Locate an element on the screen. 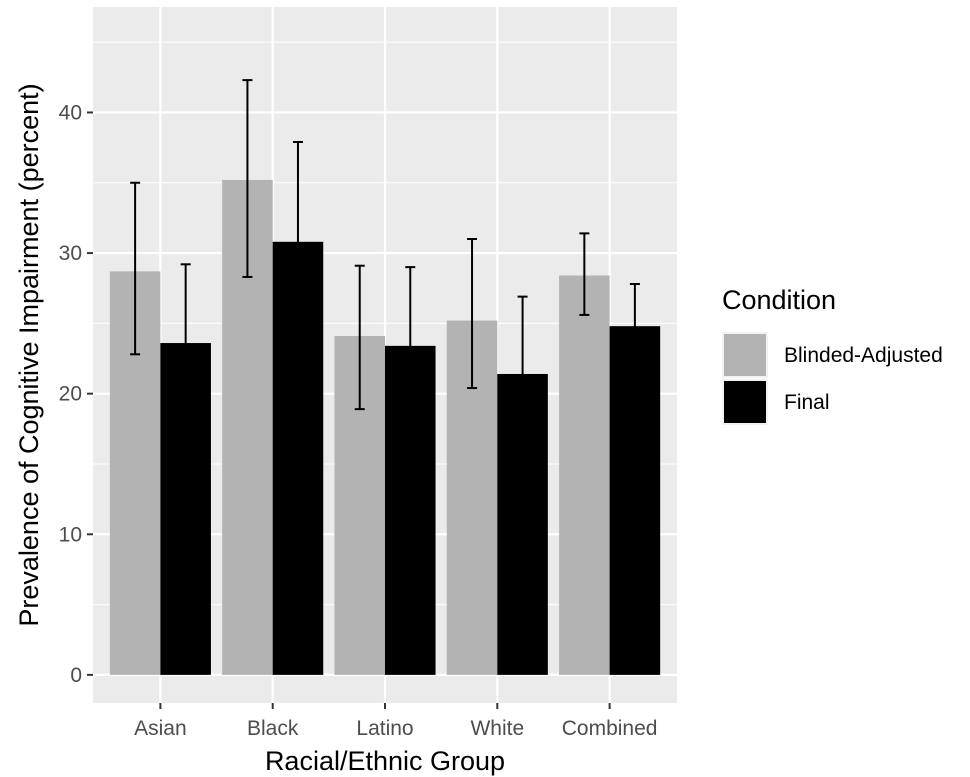 Image resolution: width=970 pixels, height=777 pixels. x-tick-label: White is located at coordinates (497, 728).